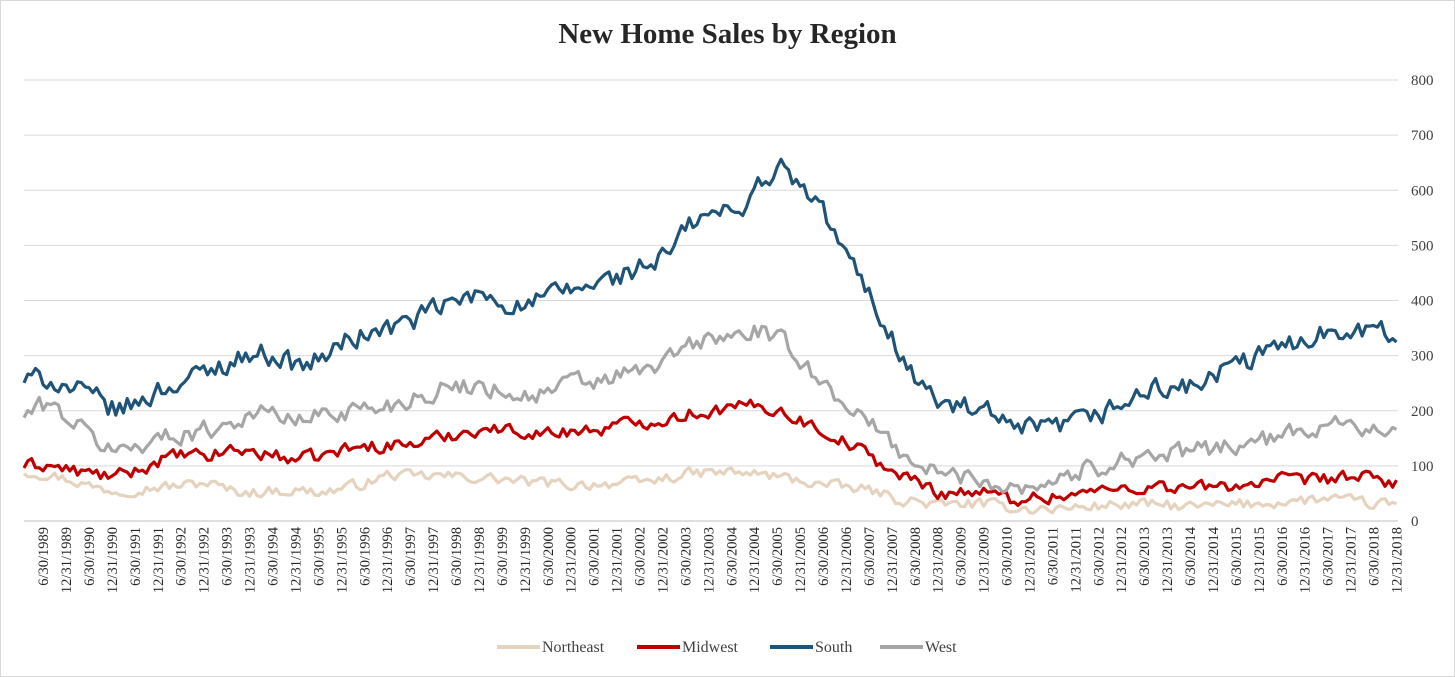 This screenshot has width=1455, height=677. Describe the element at coordinates (1352, 560) in the screenshot. I see `x-tick-label: 12/31/2017` at that location.